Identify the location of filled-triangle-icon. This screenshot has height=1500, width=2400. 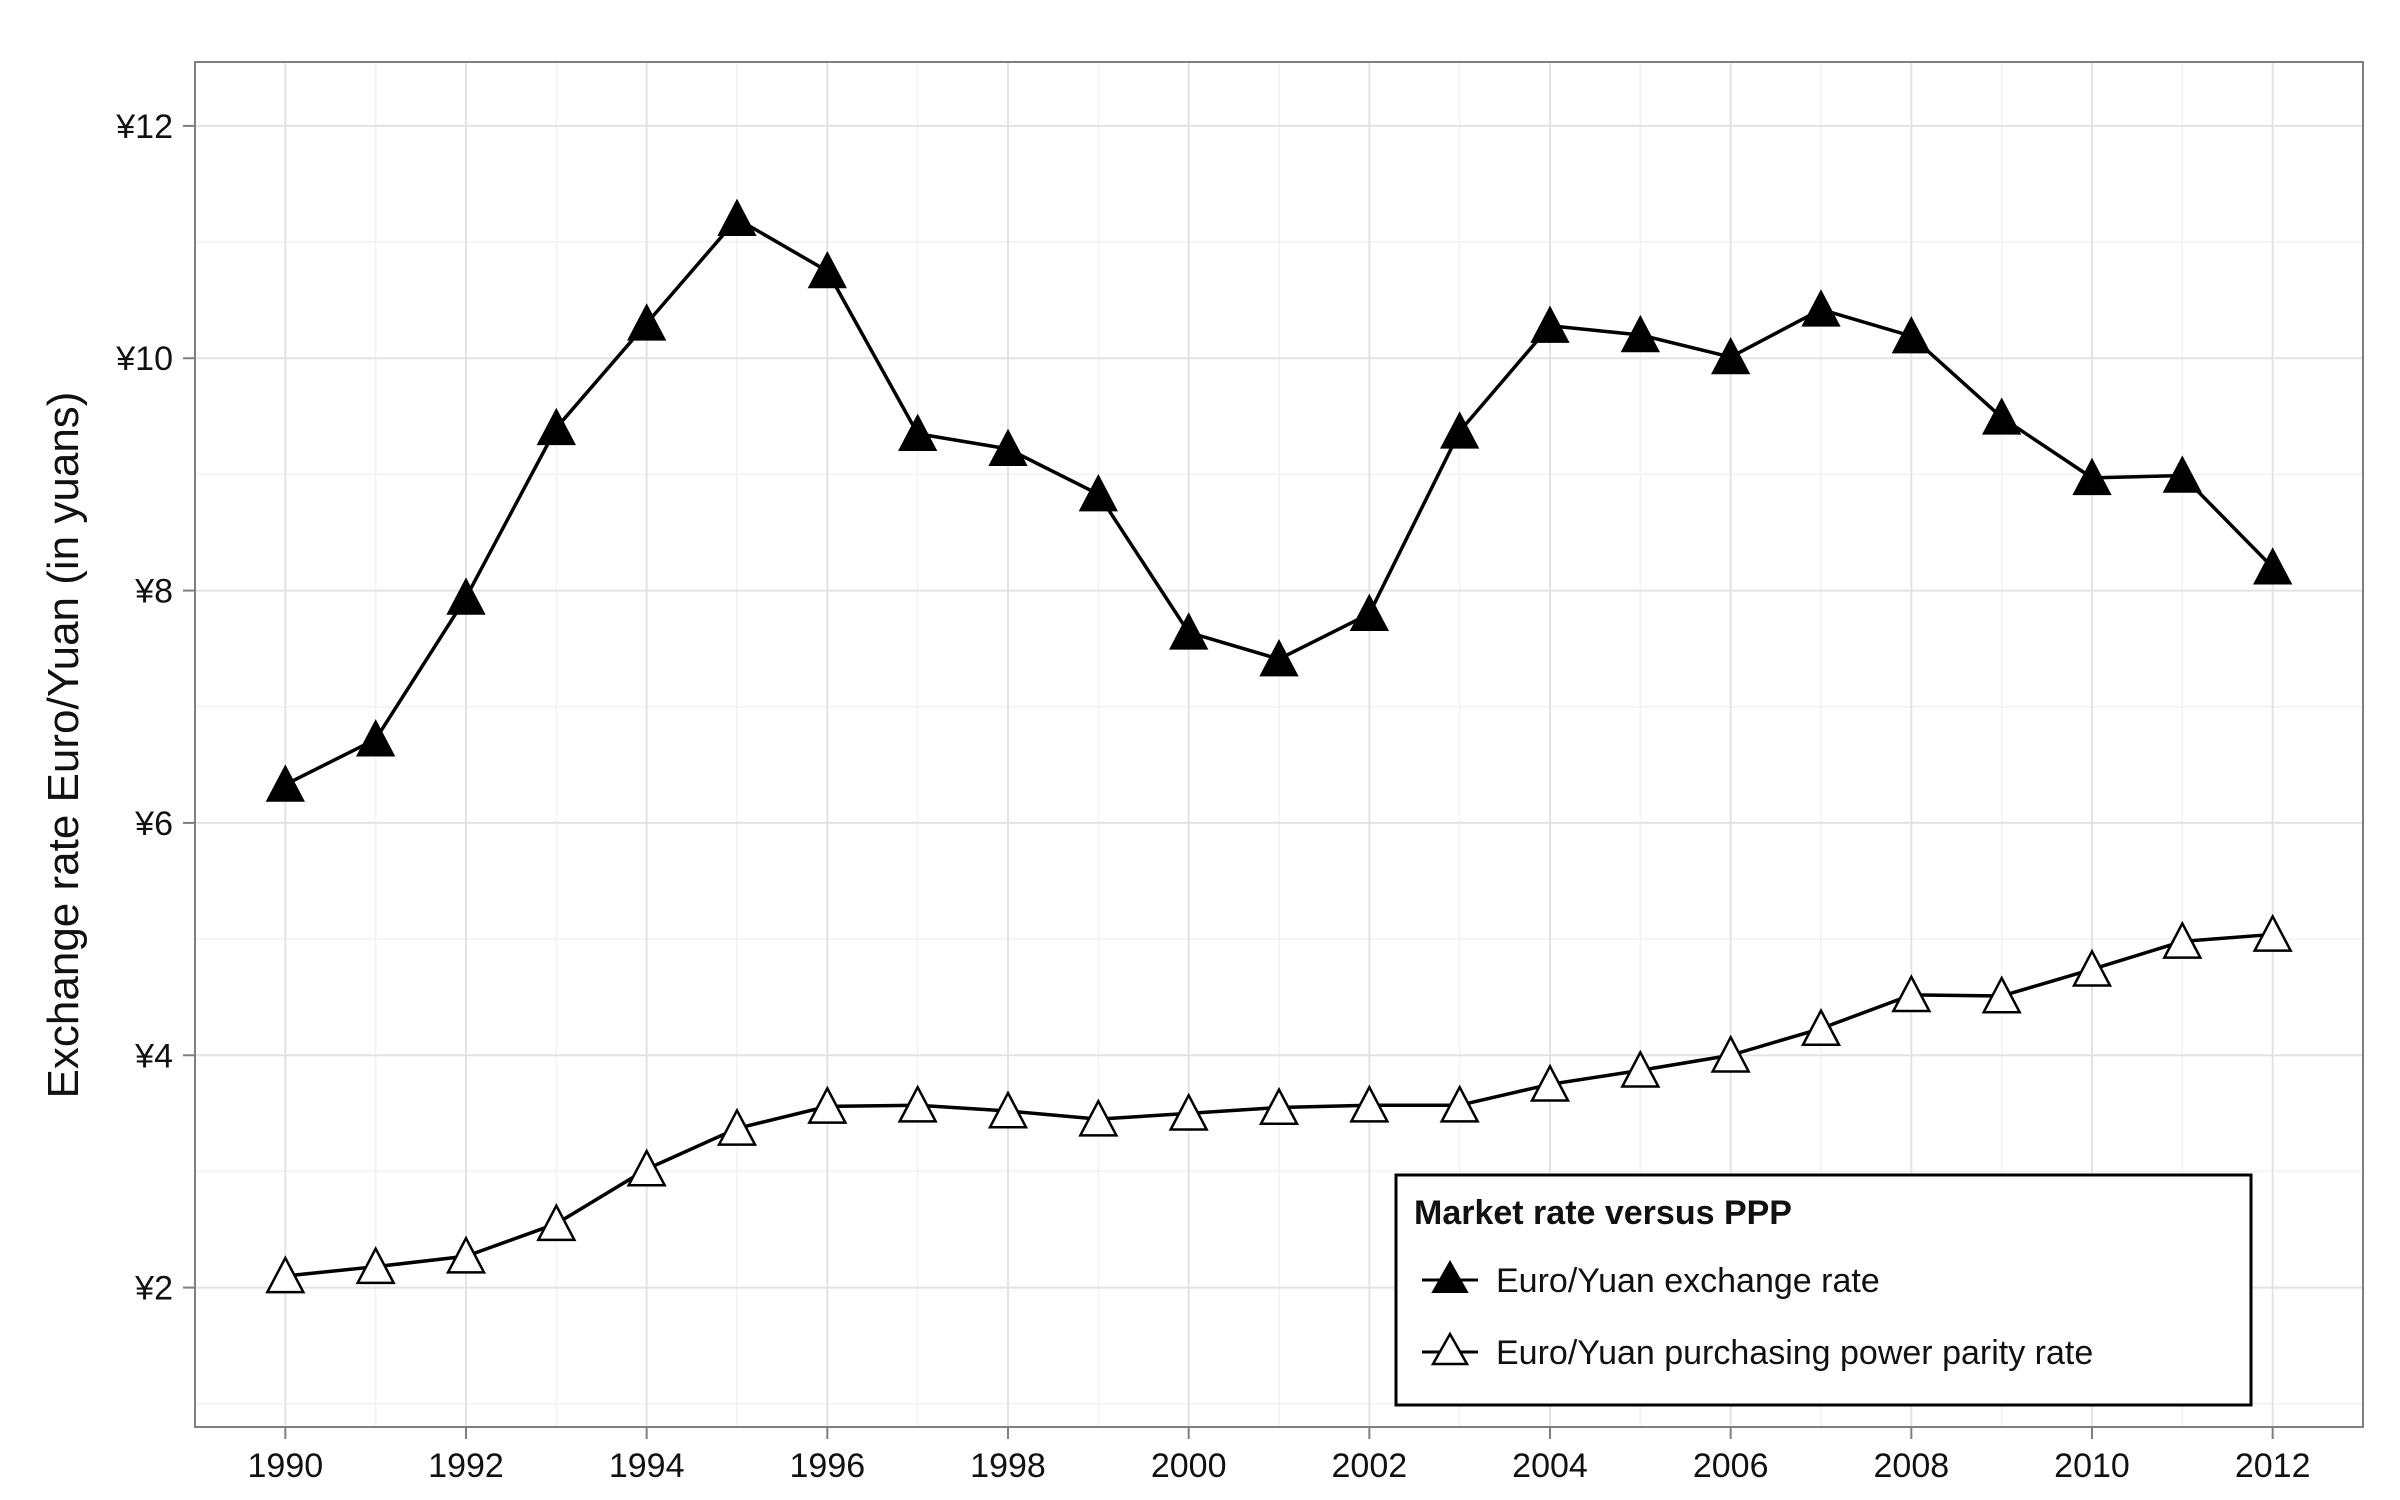
(1450, 1276).